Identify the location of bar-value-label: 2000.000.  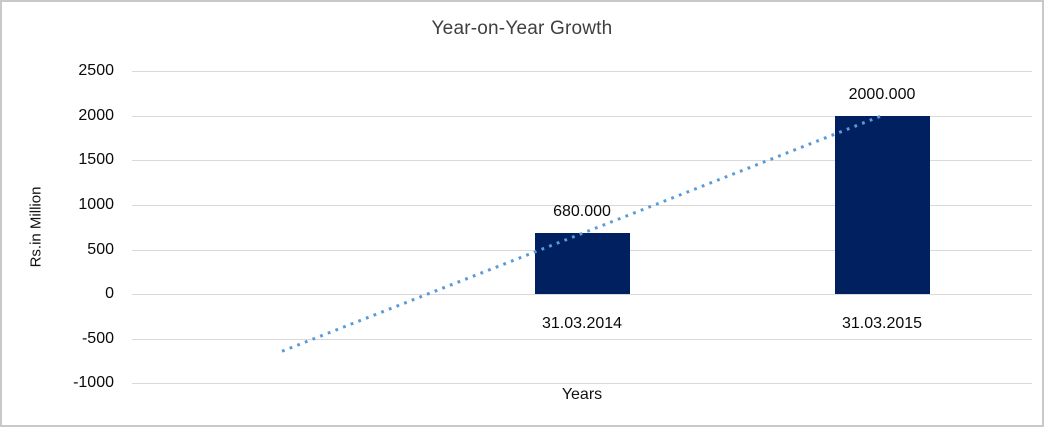
(882, 94).